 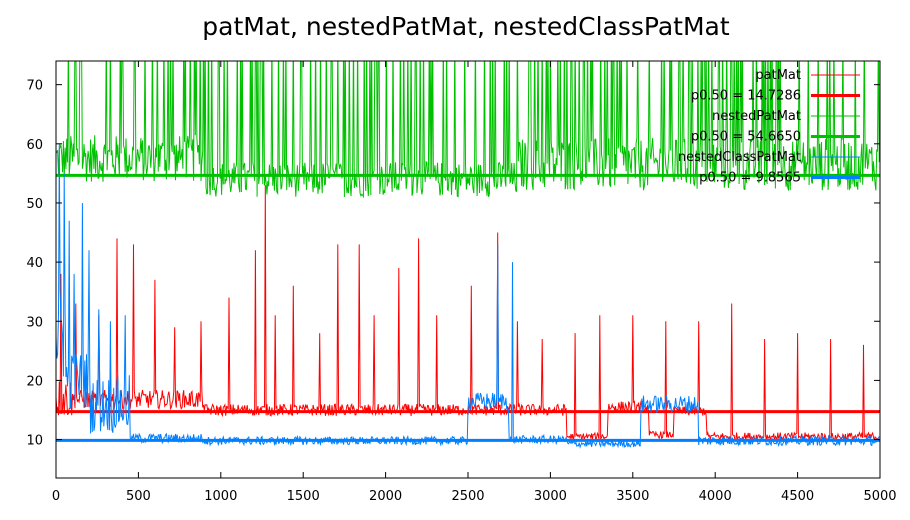 I want to click on legend-entry: nestedClassPatMat, so click(x=769, y=157).